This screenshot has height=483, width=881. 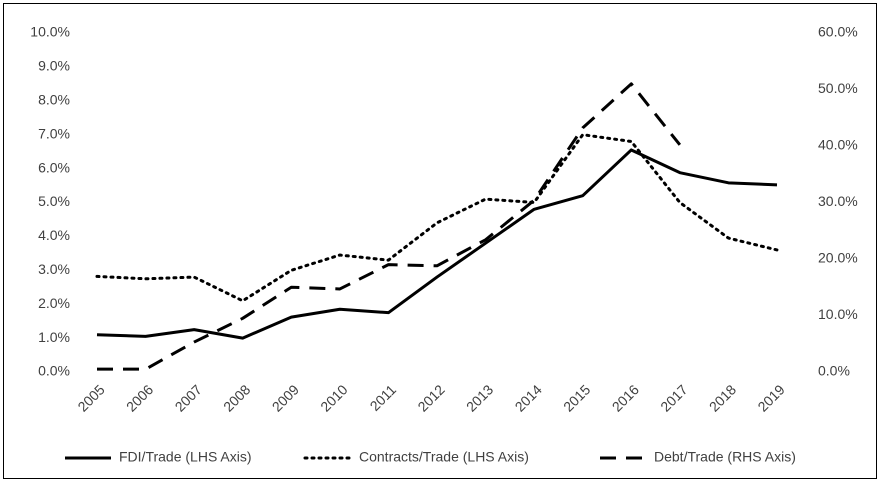 I want to click on y2-tick-label: 50.0%, so click(x=838, y=88).